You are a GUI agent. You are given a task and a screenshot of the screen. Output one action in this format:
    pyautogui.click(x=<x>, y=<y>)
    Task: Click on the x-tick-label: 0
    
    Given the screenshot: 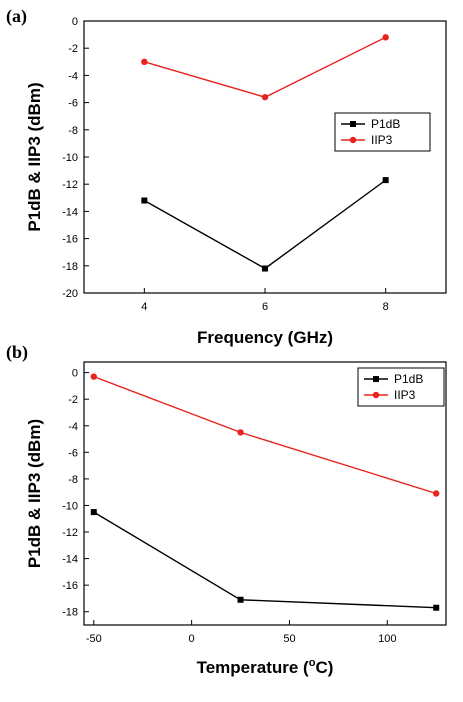 What is the action you would take?
    pyautogui.click(x=192, y=639)
    